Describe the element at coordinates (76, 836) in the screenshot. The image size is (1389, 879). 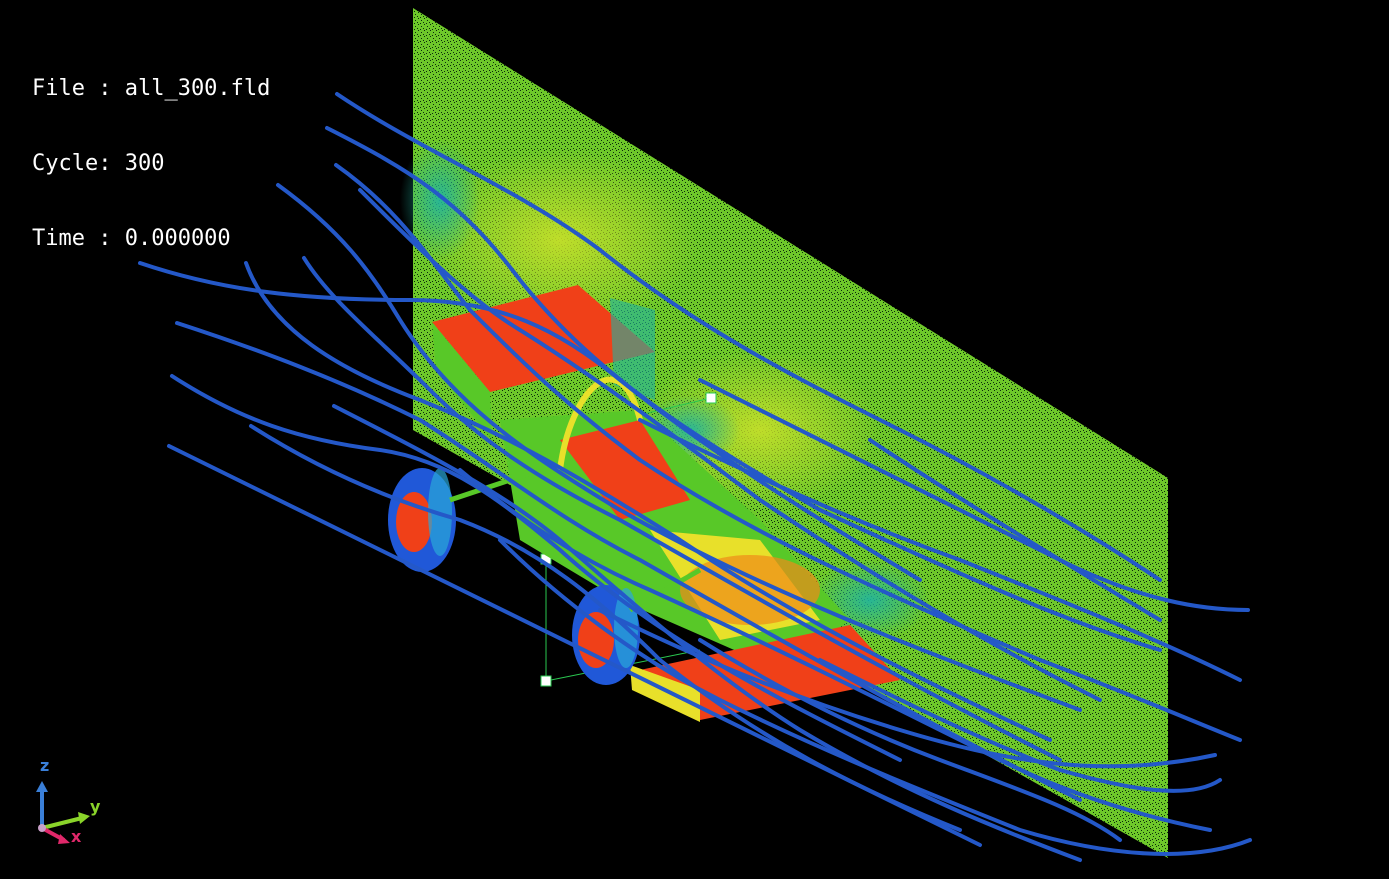
I see `x-axis-label: x` at that location.